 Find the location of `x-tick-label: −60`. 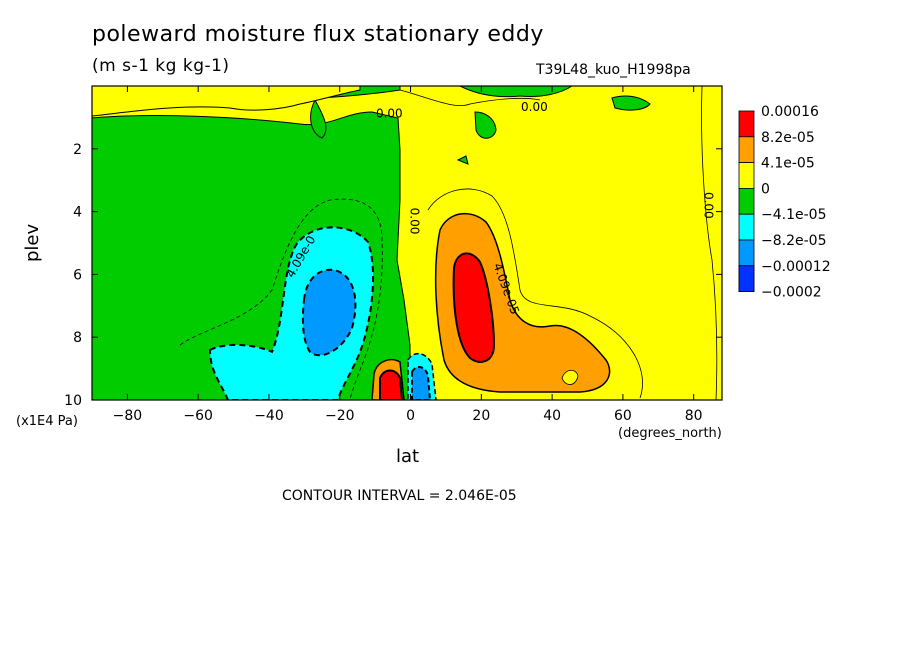

x-tick-label: −60 is located at coordinates (198, 416).